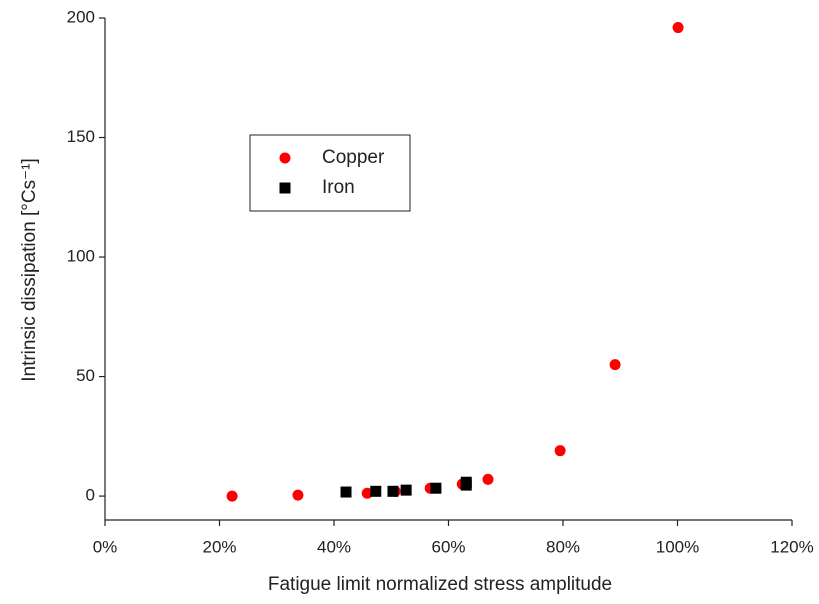 This screenshot has width=819, height=604. What do you see at coordinates (353, 157) in the screenshot?
I see `legend-label: Copper` at bounding box center [353, 157].